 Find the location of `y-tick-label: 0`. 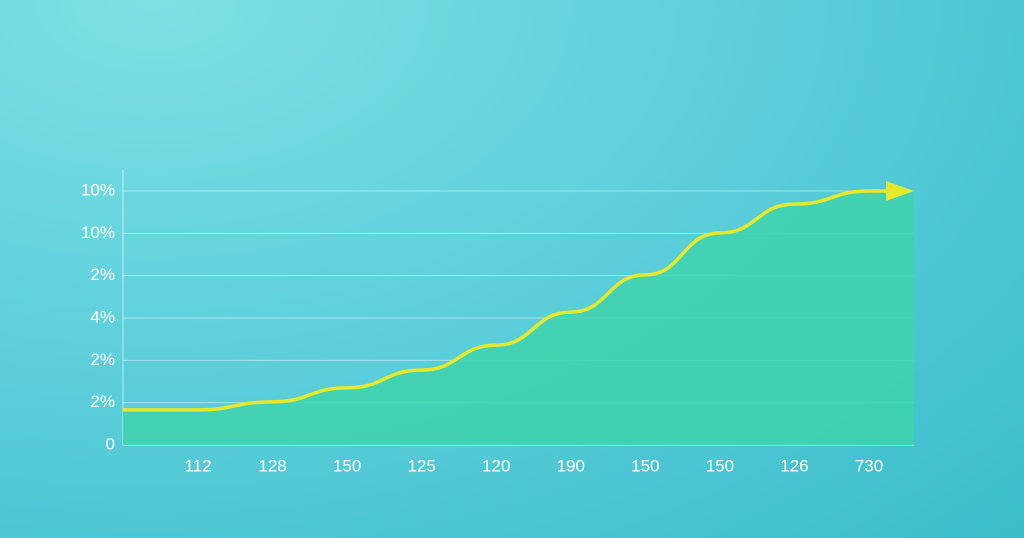

y-tick-label: 0 is located at coordinates (110, 443).